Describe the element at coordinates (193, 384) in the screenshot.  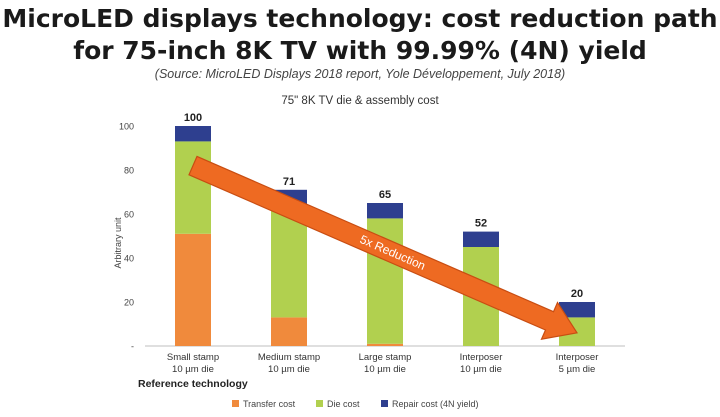
I see `x-axis-label: Reference technology` at that location.